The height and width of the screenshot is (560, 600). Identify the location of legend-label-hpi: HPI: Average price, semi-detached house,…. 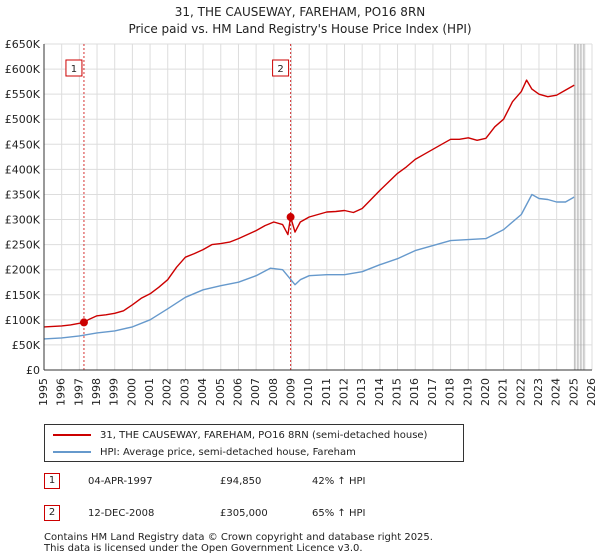
(228, 452).